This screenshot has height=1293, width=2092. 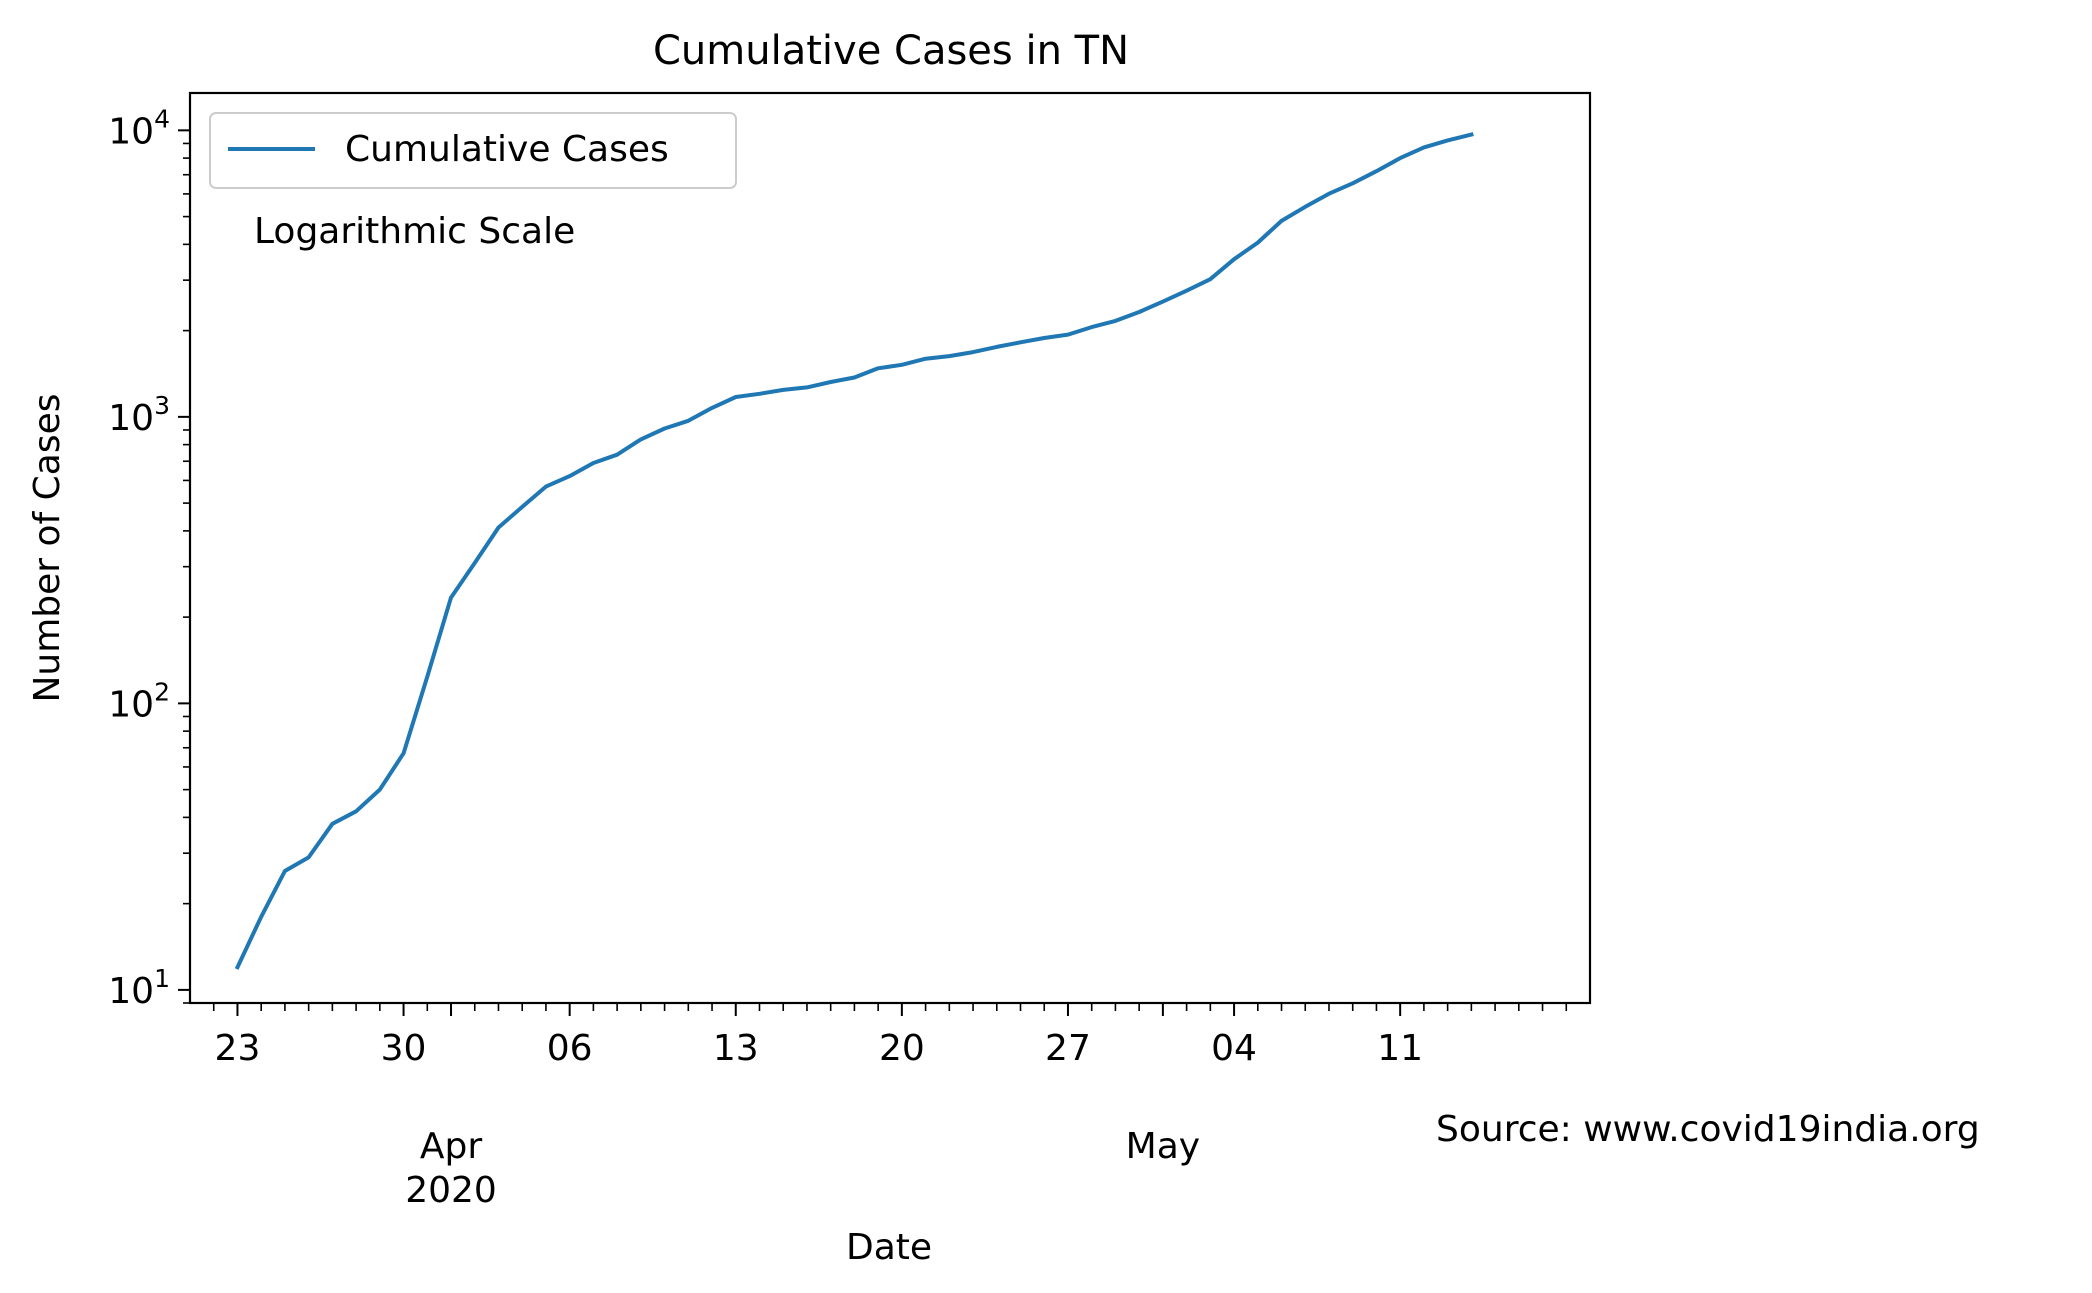 I want to click on y-tick-label: 10⁴, so click(x=139, y=128).